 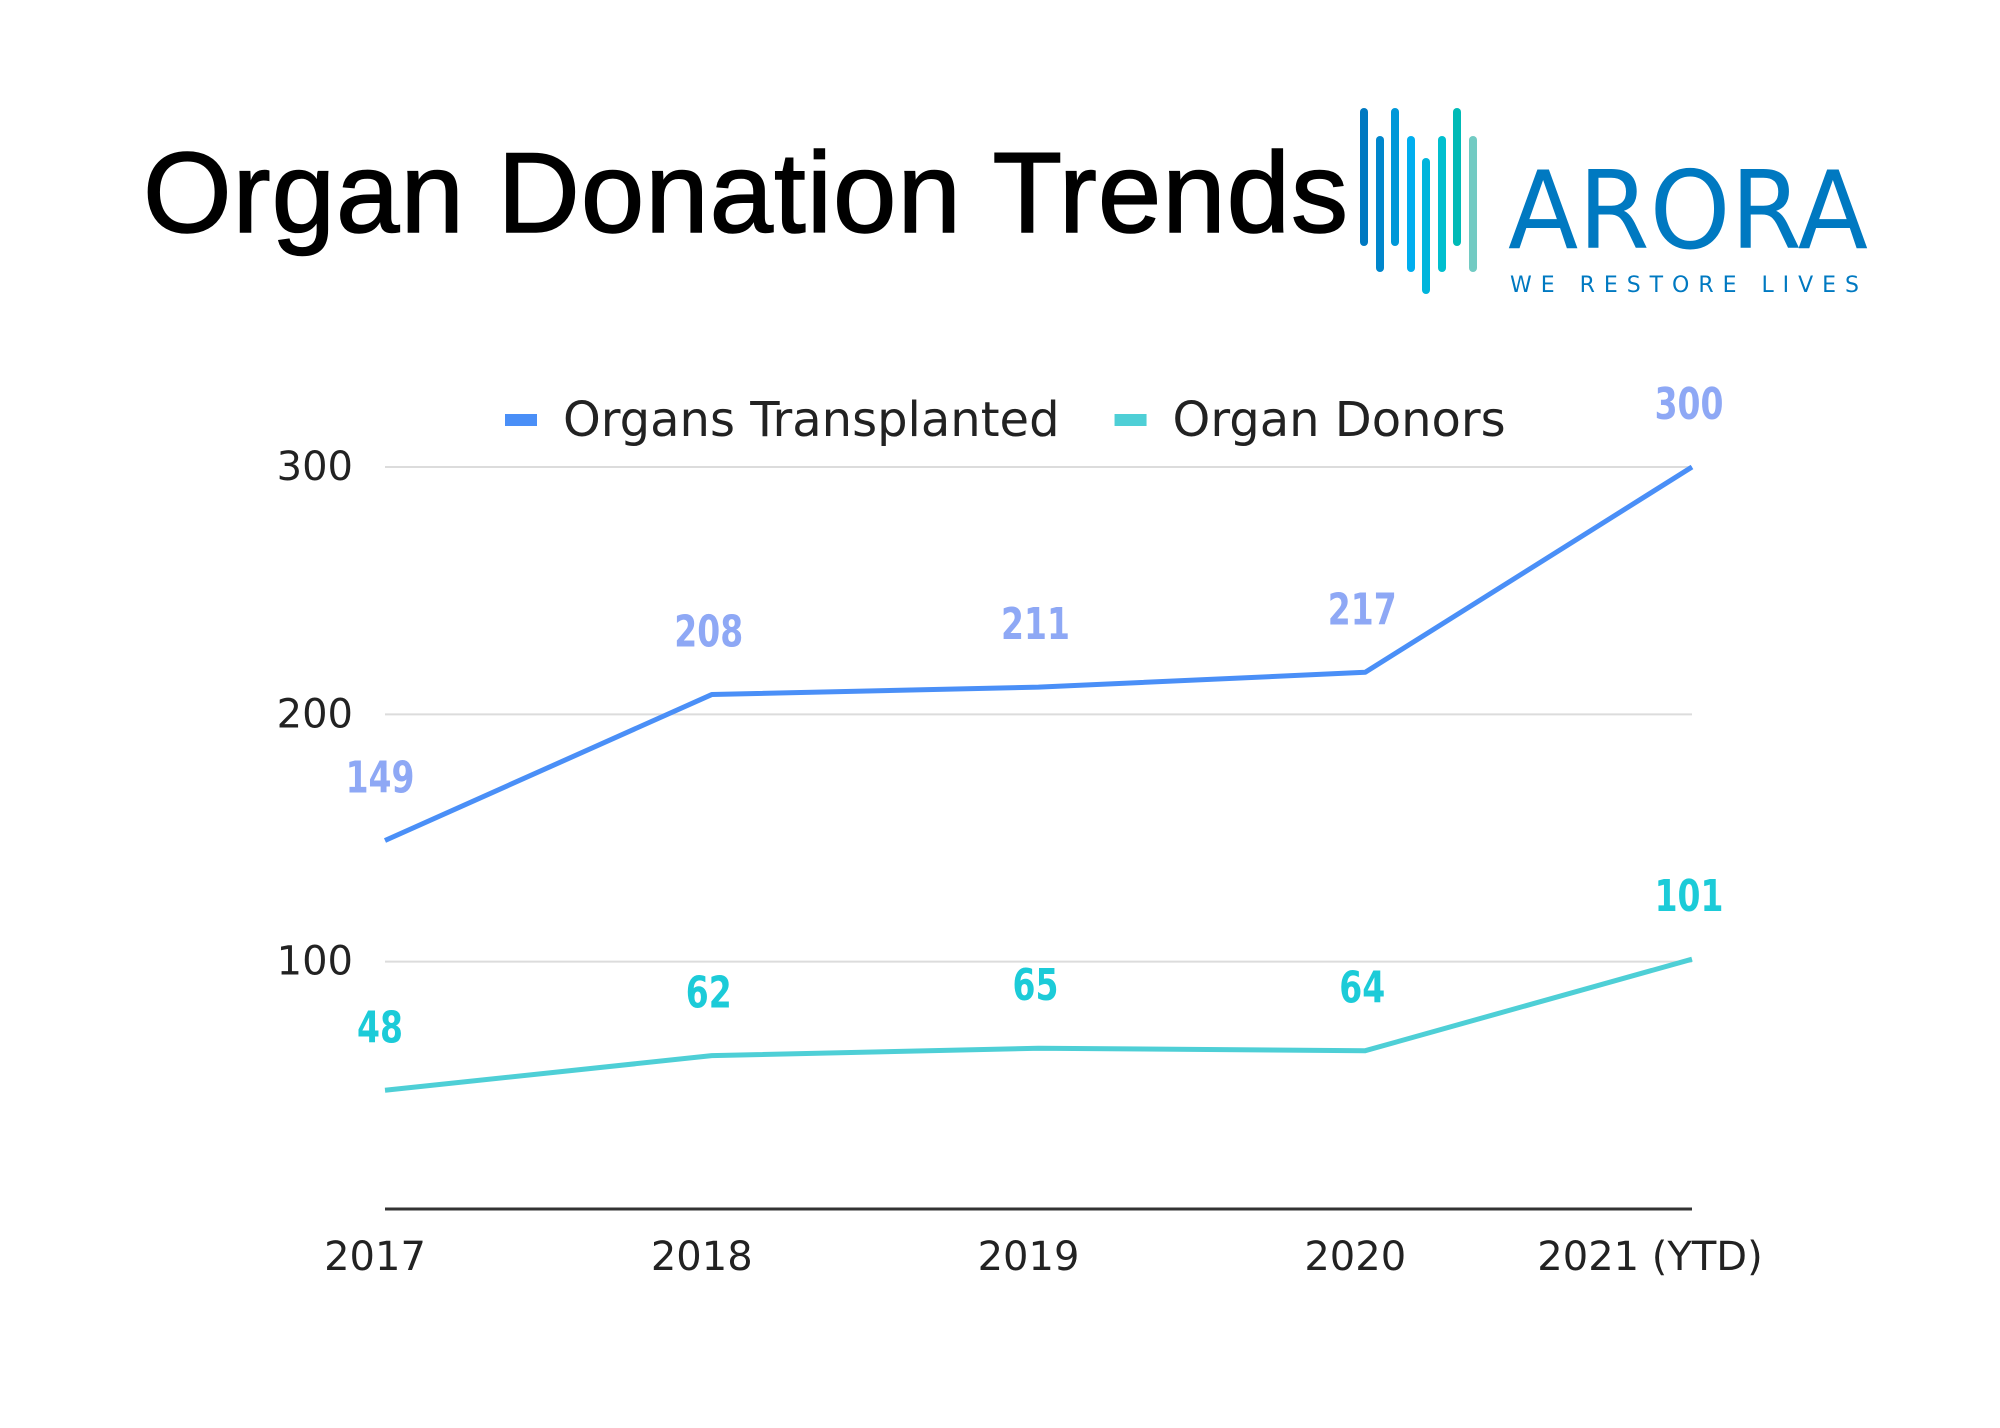 I want to click on x-tick-label: 2019, so click(x=1029, y=1257).